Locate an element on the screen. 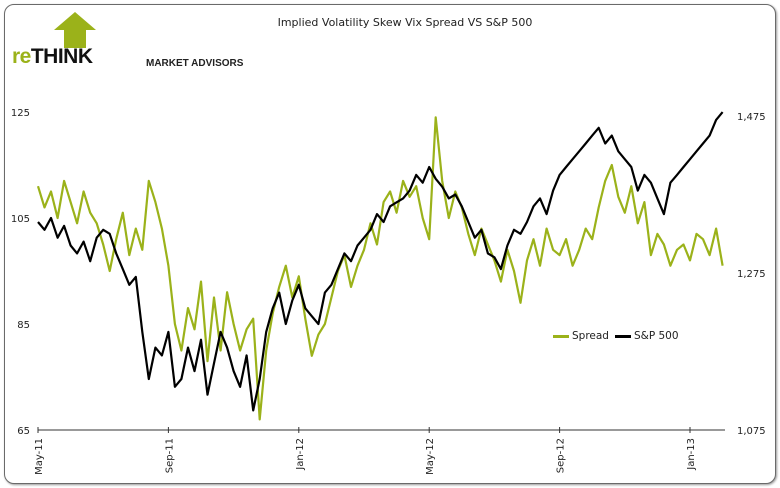  y-right-tick-label: 1,275 is located at coordinates (751, 274).